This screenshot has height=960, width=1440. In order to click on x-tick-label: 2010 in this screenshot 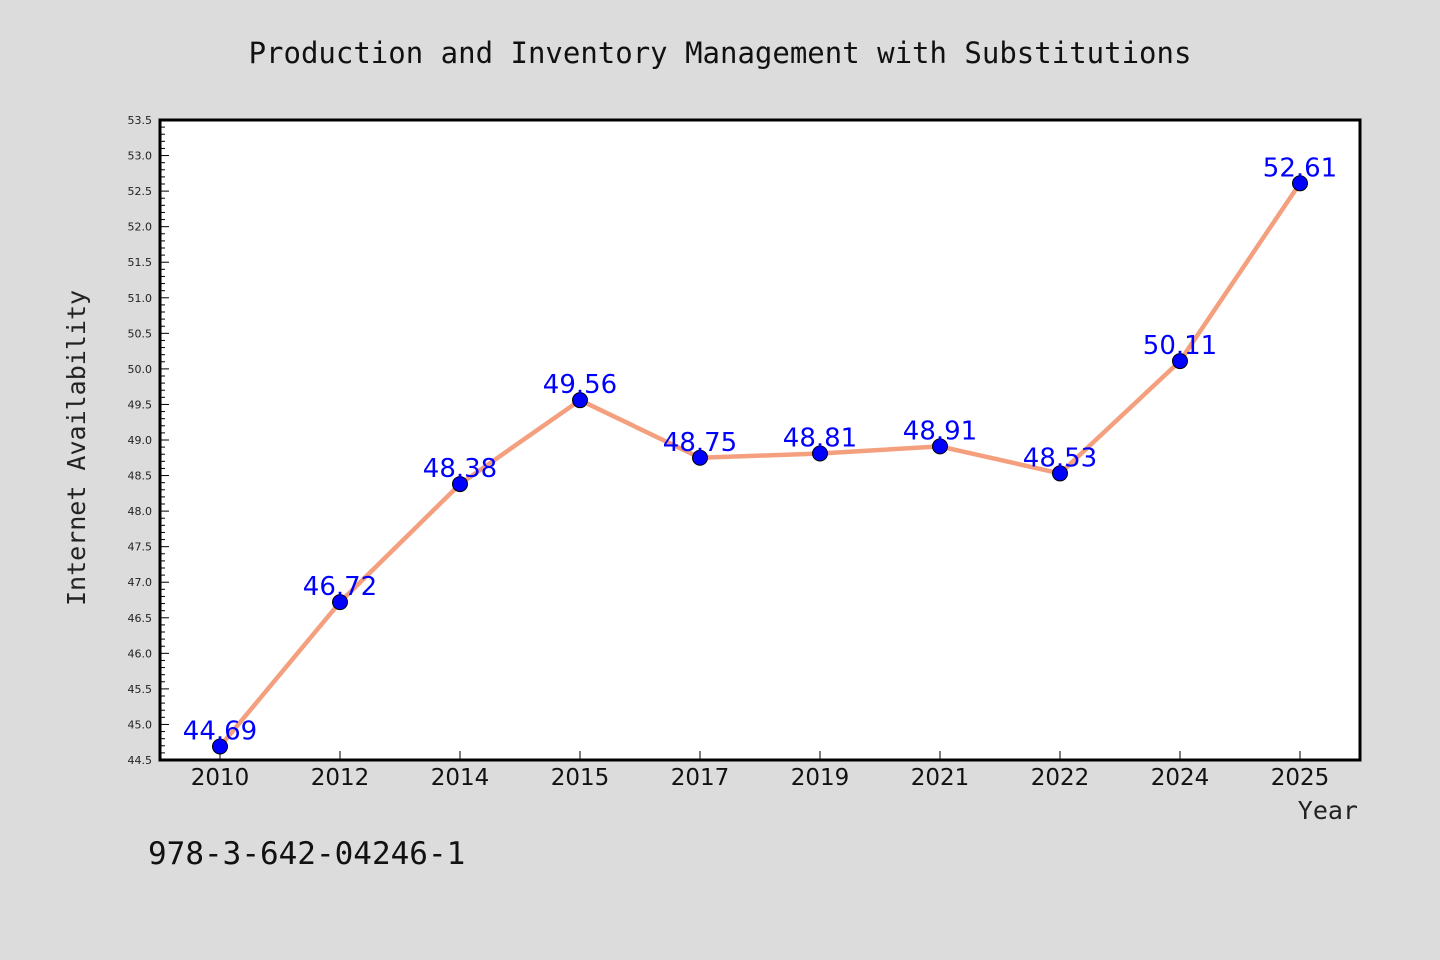, I will do `click(220, 778)`.